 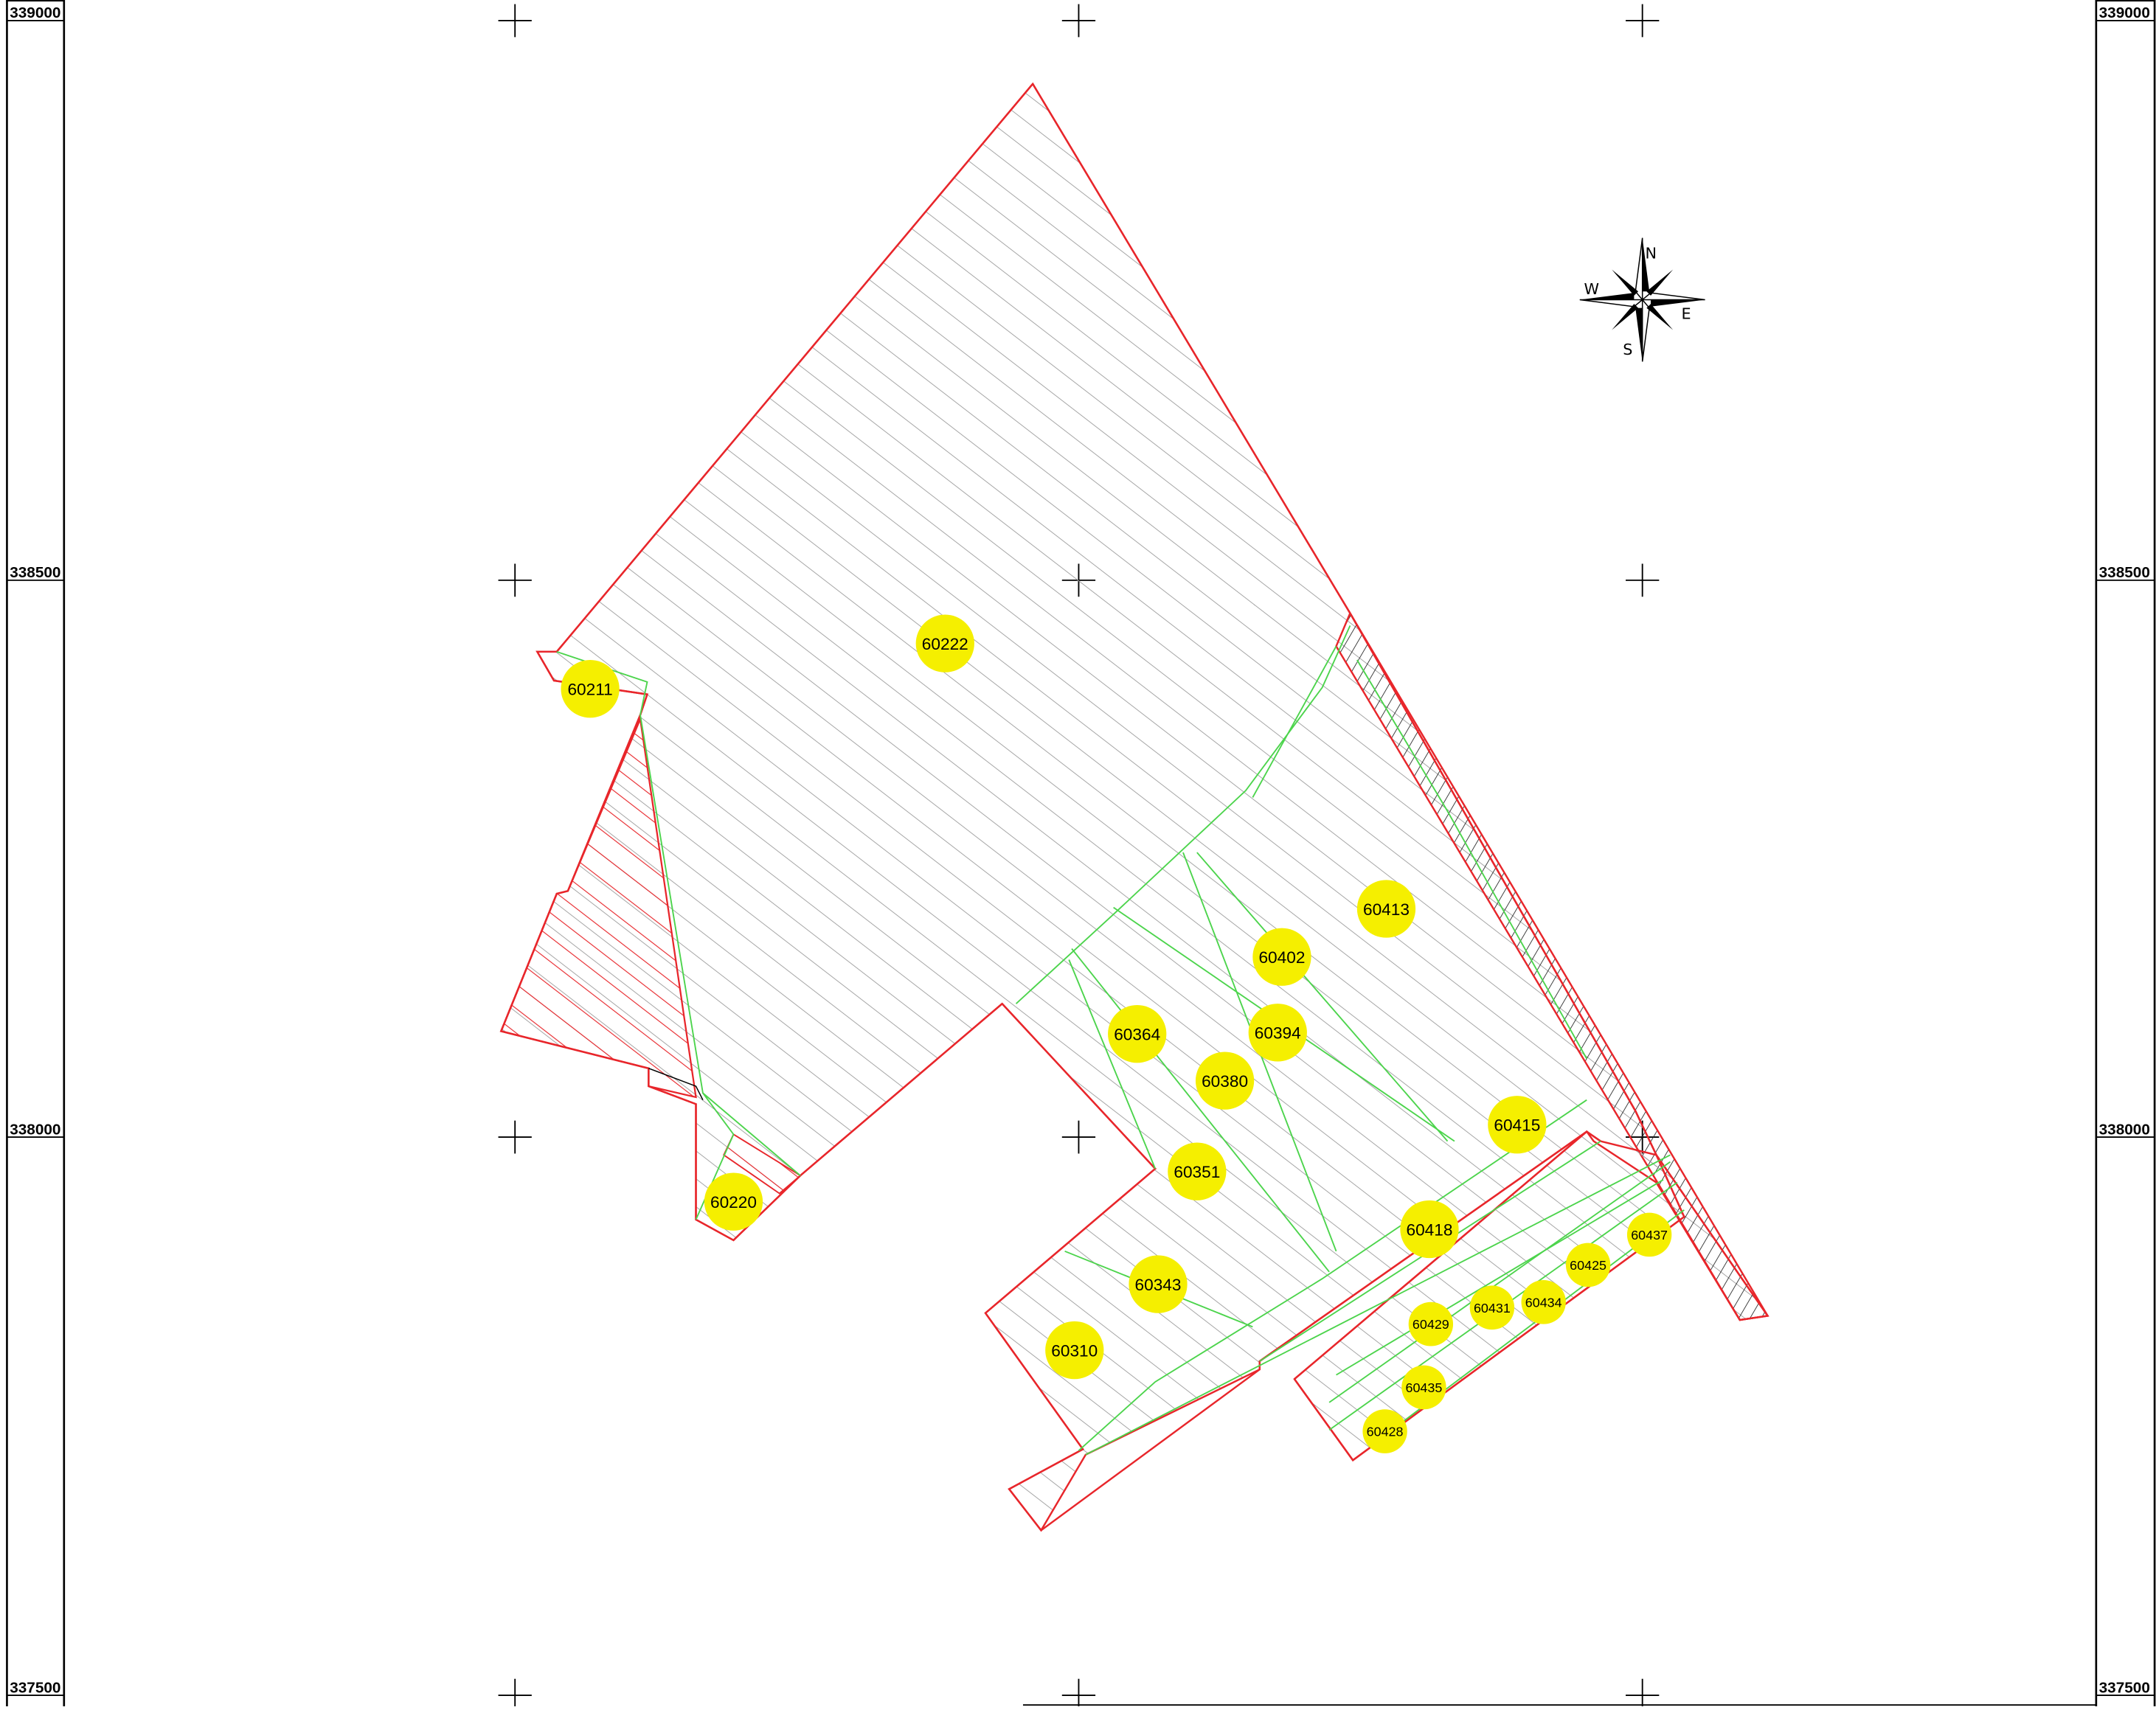 I want to click on parcel-marker-60222: 60222, so click(x=944, y=643).